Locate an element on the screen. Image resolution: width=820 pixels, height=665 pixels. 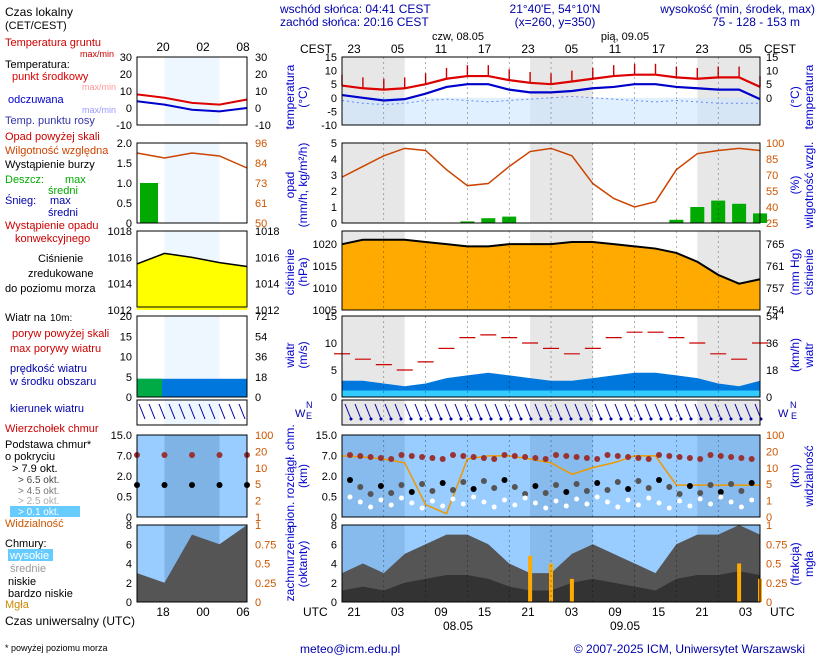
legend-wind-arrow is located at coordinates (202, 411).